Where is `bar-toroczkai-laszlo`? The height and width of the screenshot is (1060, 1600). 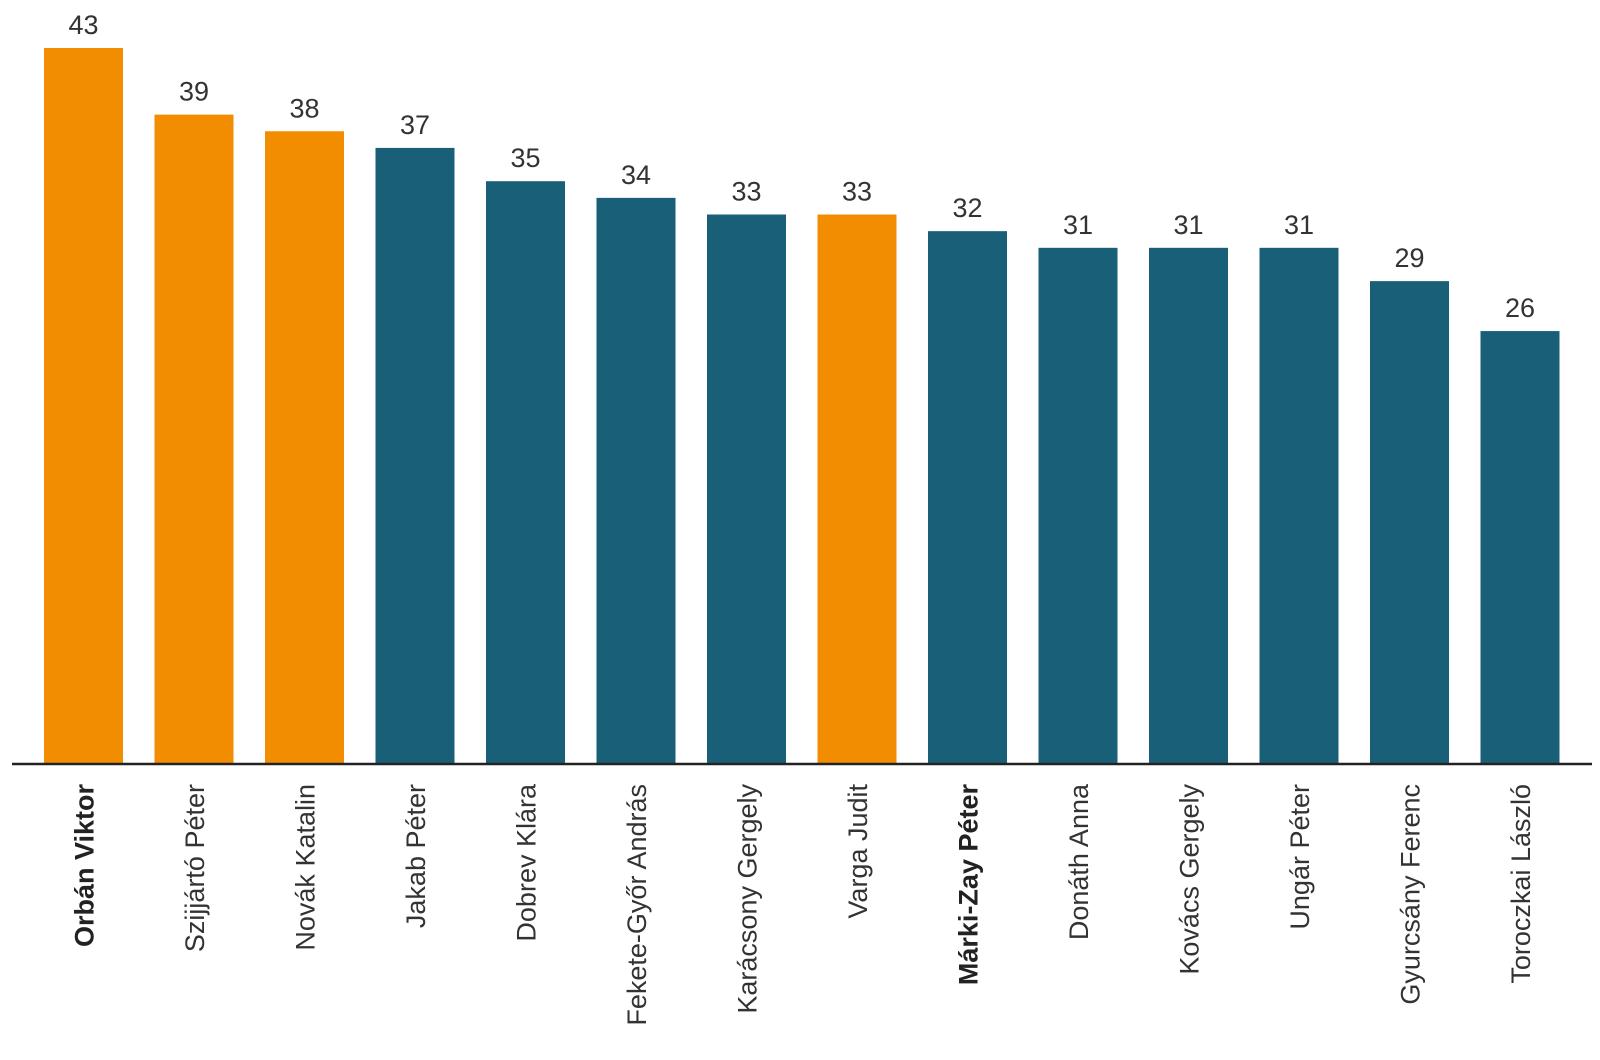 bar-toroczkai-laszlo is located at coordinates (1520, 547).